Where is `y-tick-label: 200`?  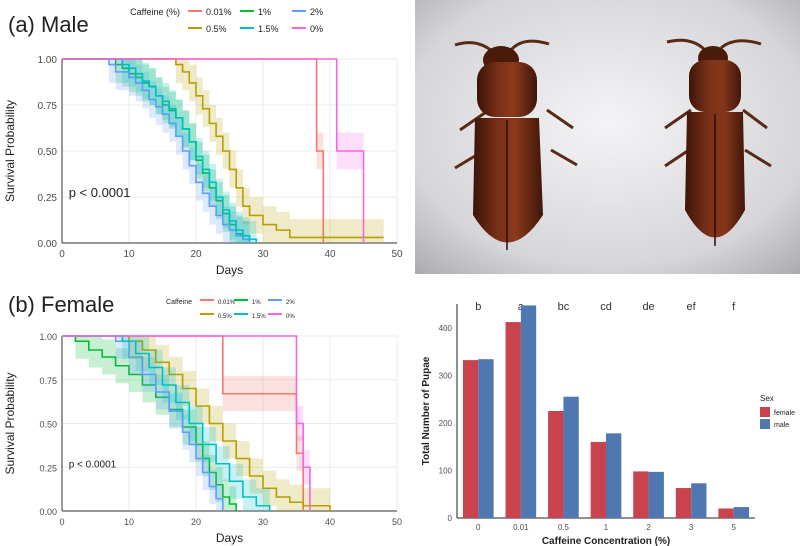
y-tick-label: 200 is located at coordinates (446, 423).